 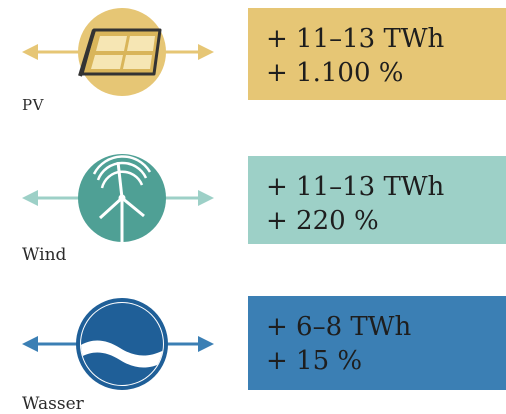 I want to click on water-energy-value: + 6–8 TWh, so click(x=339, y=327).